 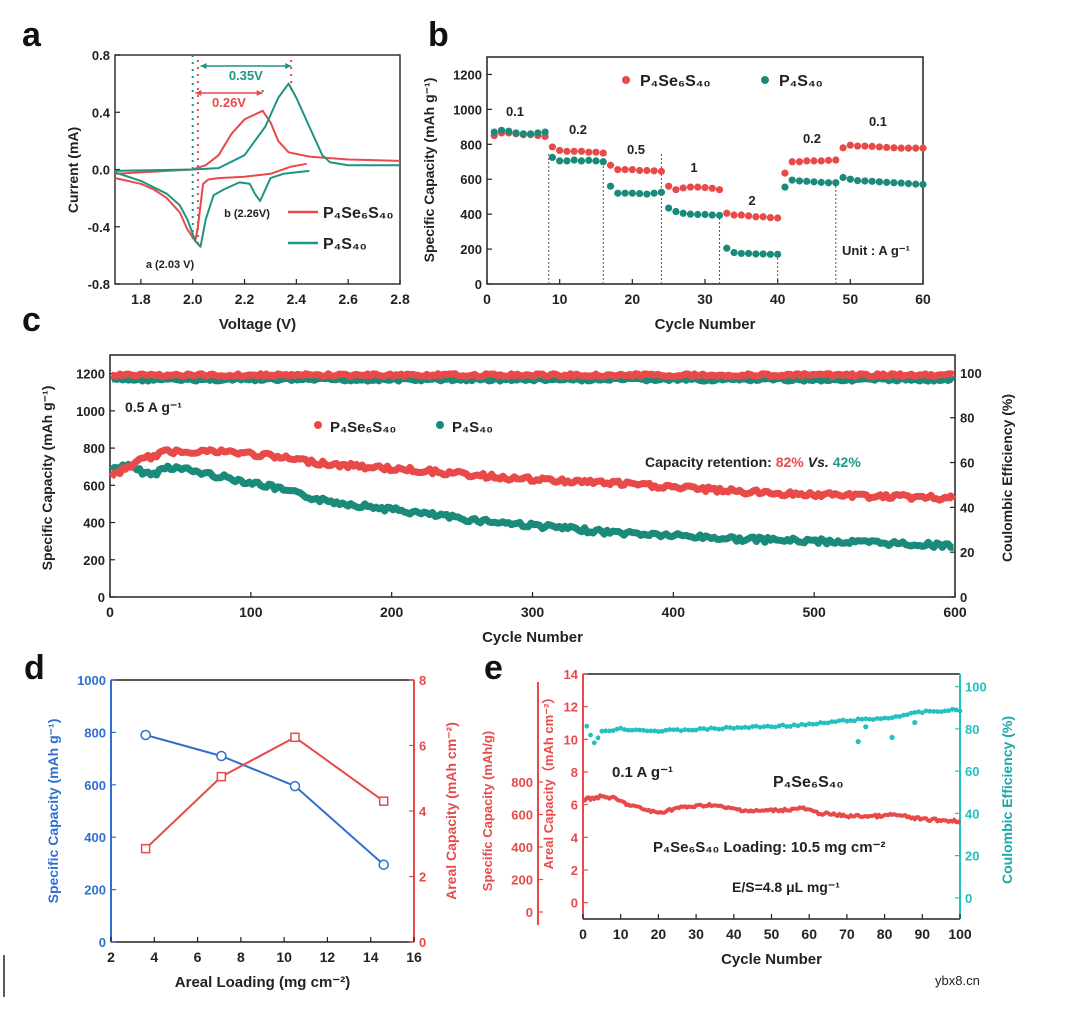 What do you see at coordinates (94, 448) in the screenshot?
I see `y-tick-label: 800` at bounding box center [94, 448].